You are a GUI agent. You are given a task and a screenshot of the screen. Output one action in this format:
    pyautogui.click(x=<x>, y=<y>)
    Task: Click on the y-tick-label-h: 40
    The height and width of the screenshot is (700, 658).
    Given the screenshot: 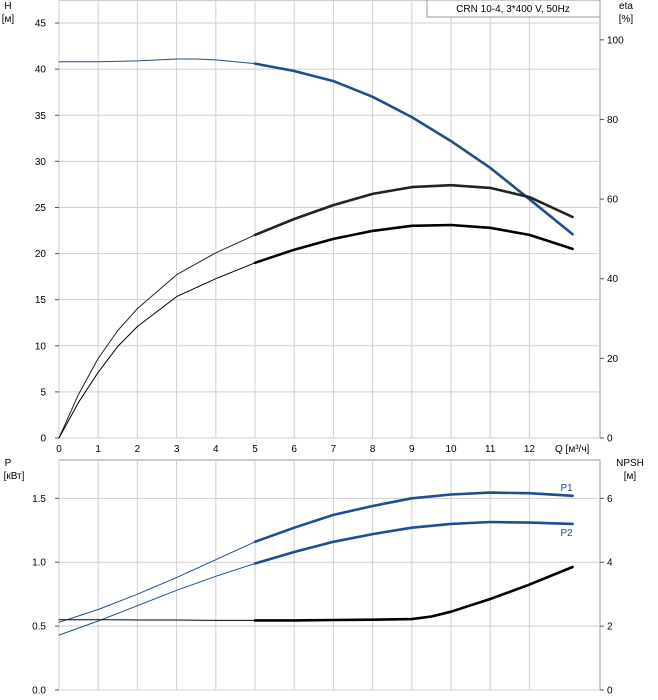 What is the action you would take?
    pyautogui.click(x=41, y=70)
    